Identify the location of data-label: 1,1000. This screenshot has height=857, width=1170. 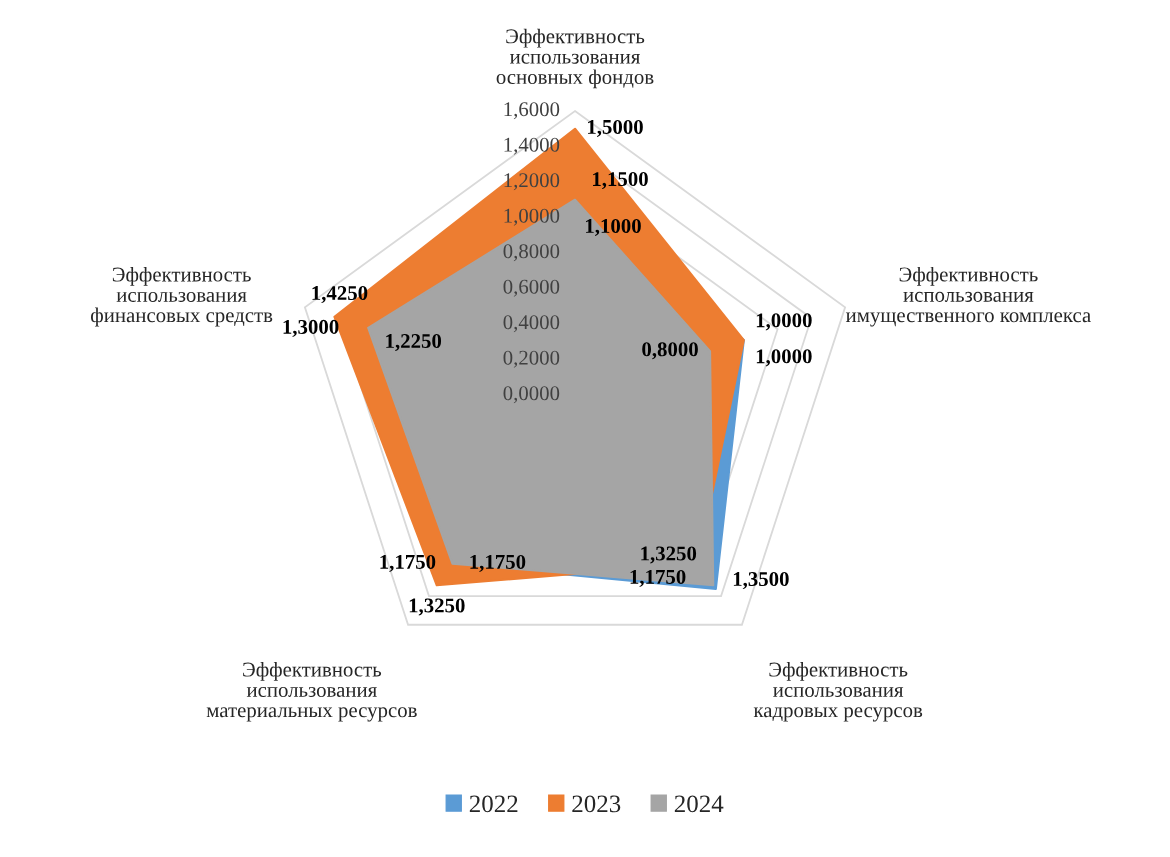
(613, 227).